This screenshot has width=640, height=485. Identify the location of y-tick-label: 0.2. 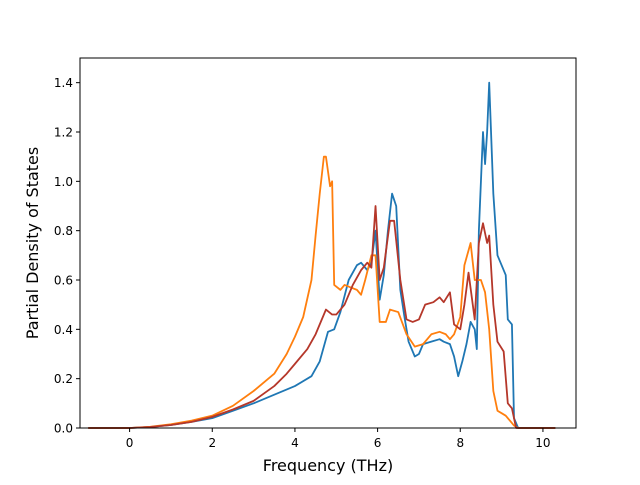
(63, 379).